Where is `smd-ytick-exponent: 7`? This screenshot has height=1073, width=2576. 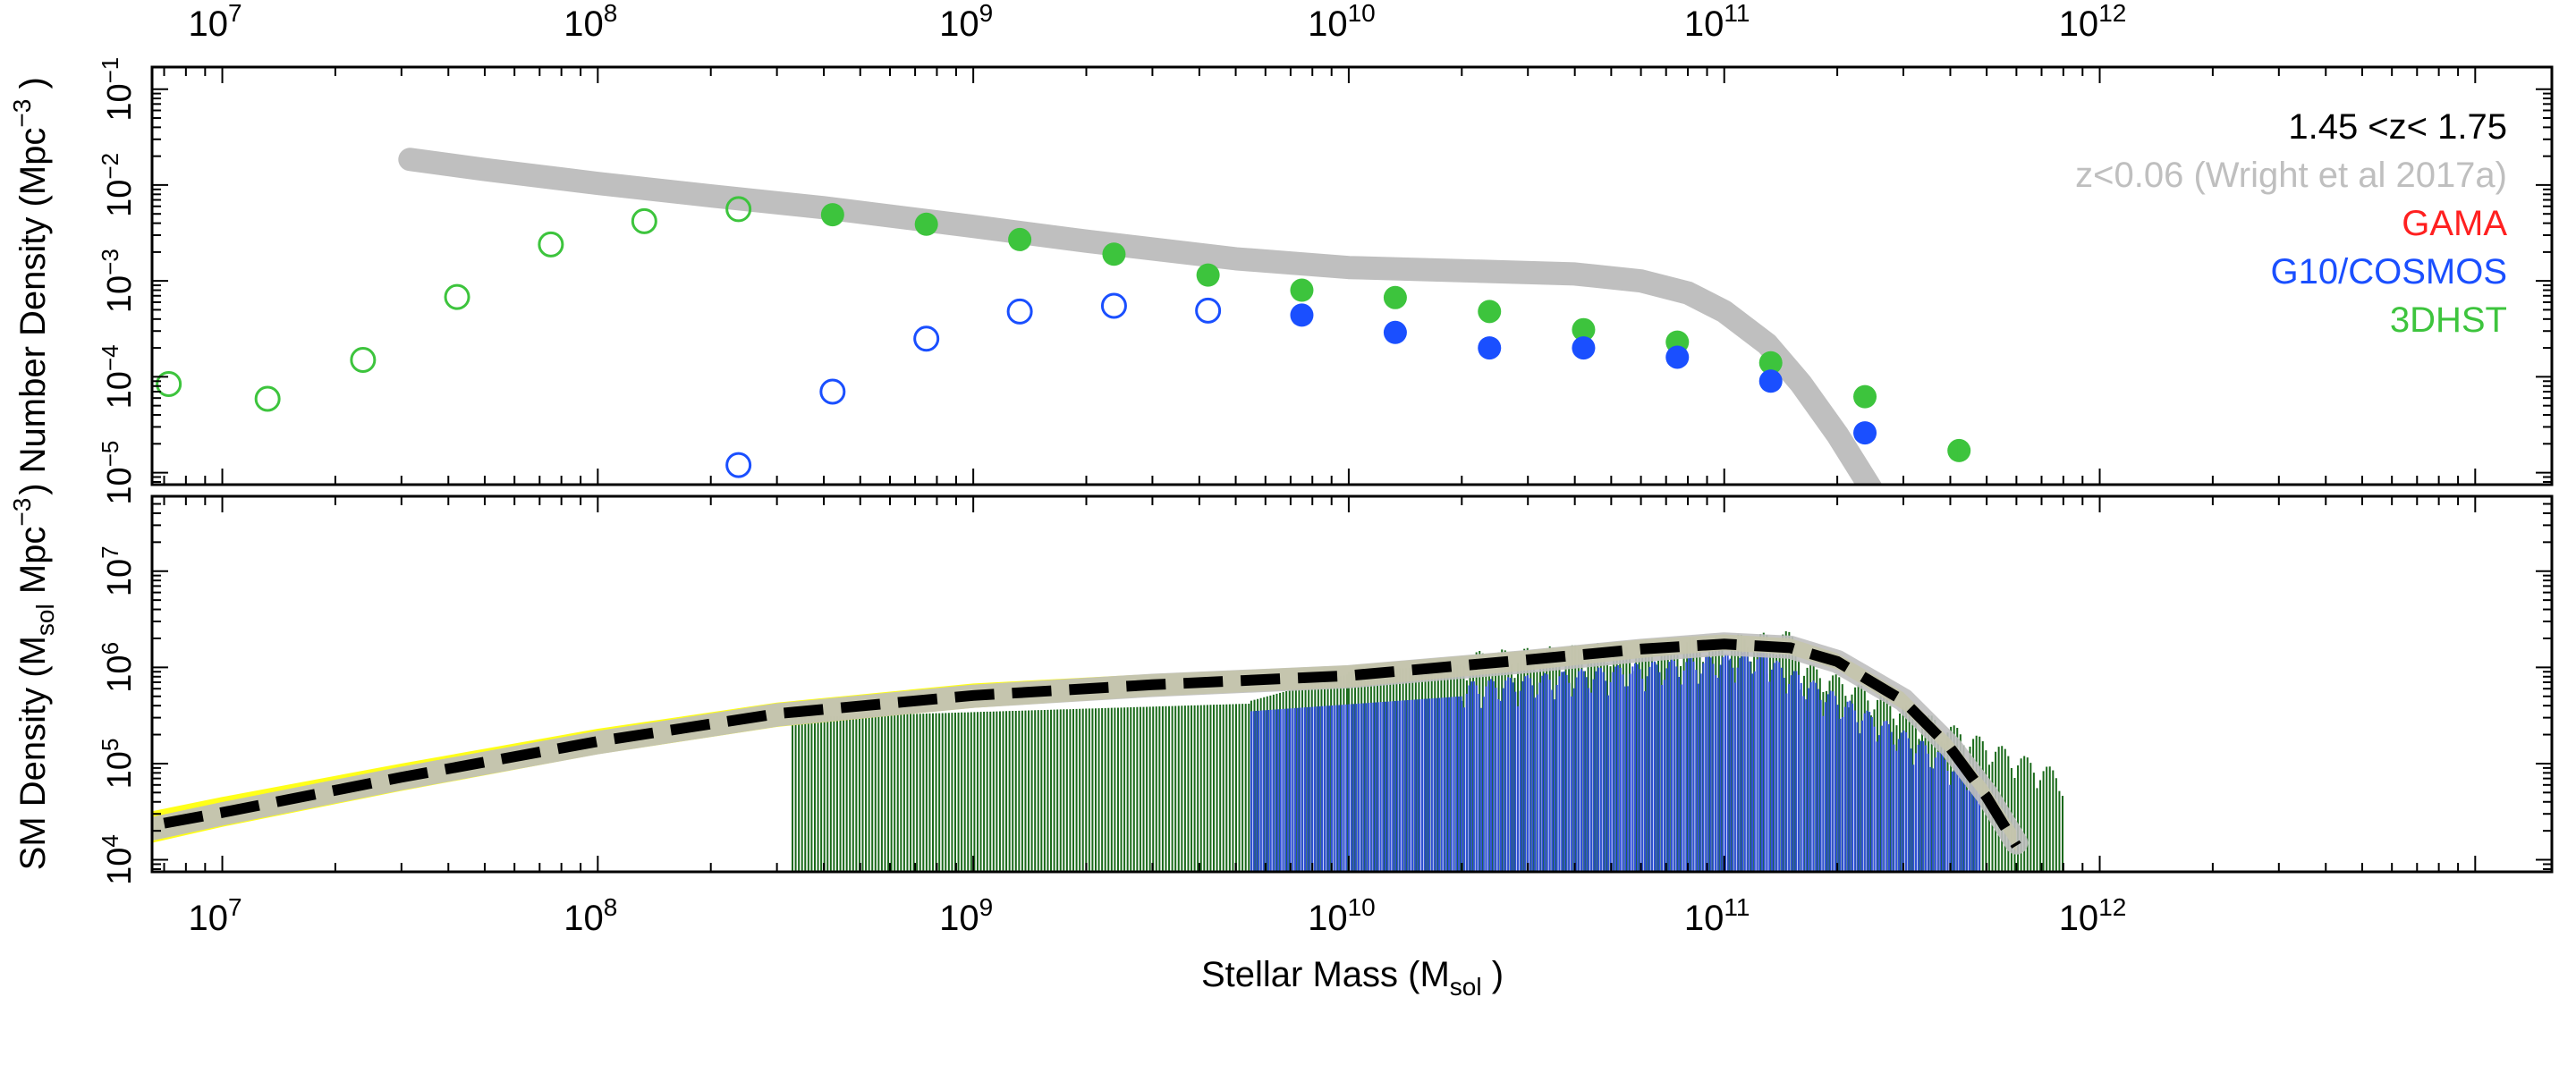 smd-ytick-exponent: 7 is located at coordinates (110, 551).